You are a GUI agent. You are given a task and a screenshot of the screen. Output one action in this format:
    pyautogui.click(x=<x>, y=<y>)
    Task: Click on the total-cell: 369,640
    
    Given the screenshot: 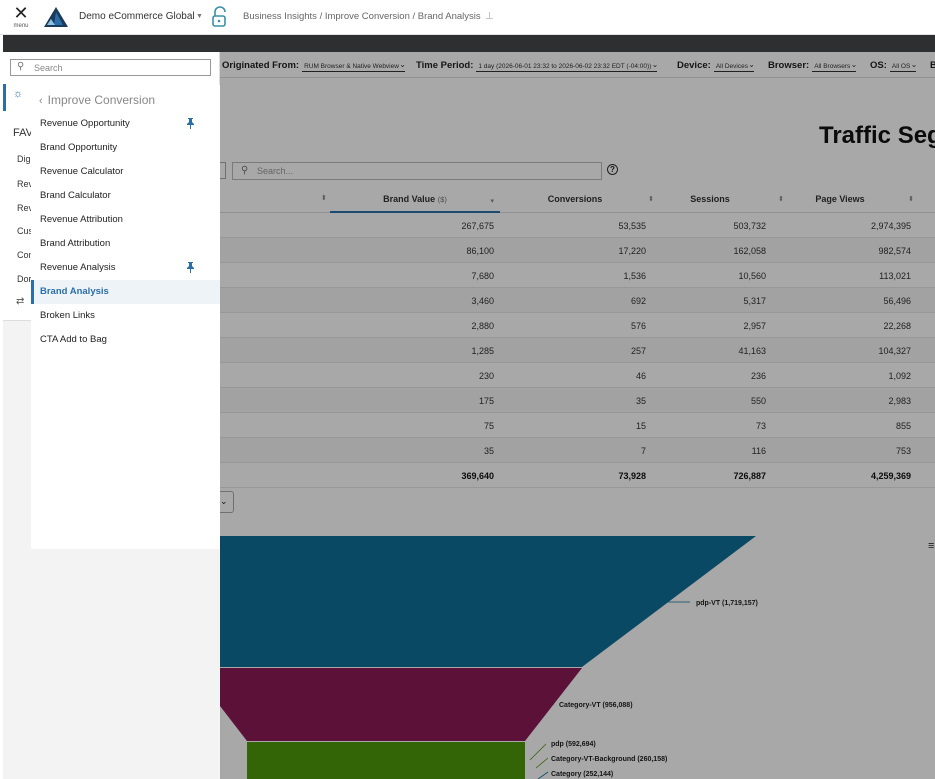 What is the action you would take?
    pyautogui.click(x=477, y=476)
    